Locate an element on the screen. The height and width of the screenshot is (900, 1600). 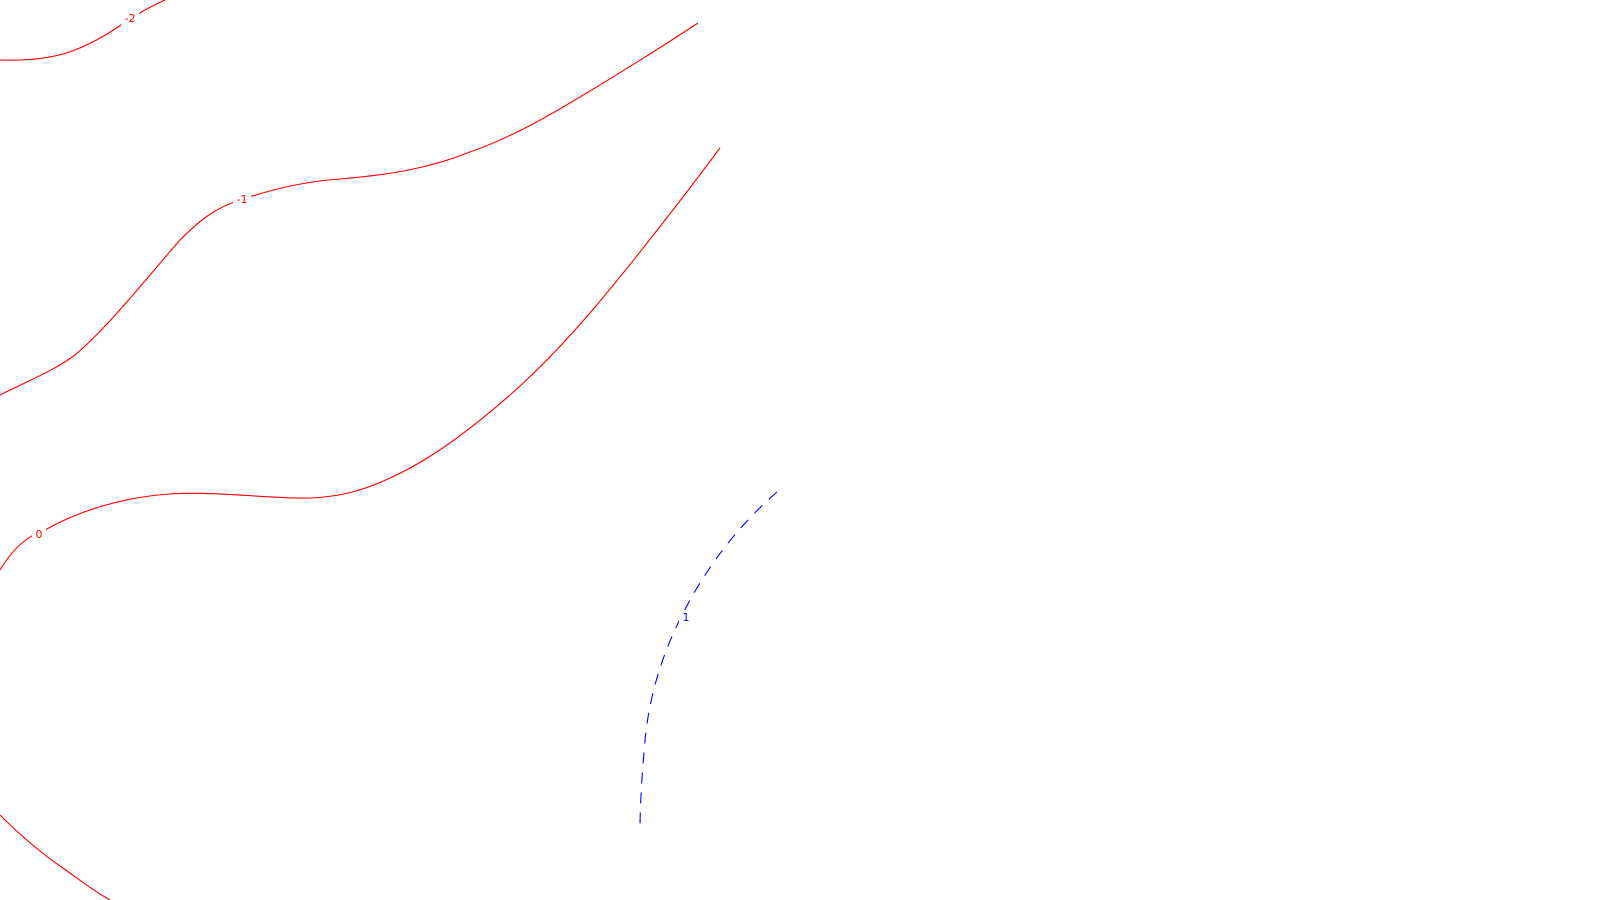
contour-label-1: 1 is located at coordinates (686, 617).